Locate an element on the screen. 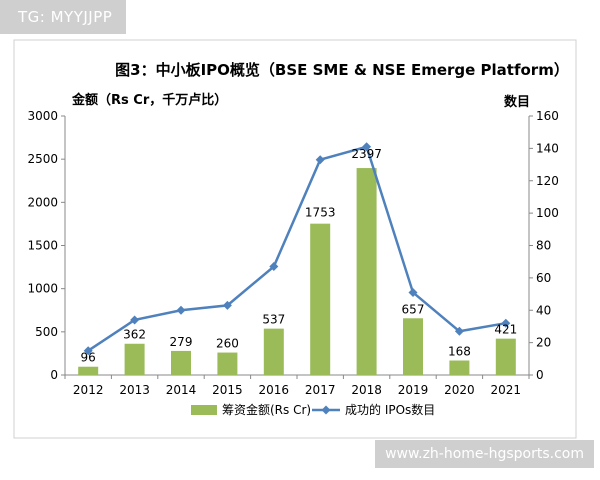  x-tick-label: 2018 is located at coordinates (366, 390).